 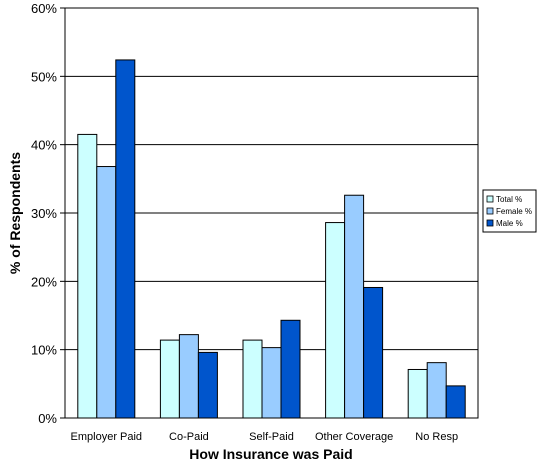 What do you see at coordinates (107, 437) in the screenshot?
I see `x-category-label: Employer Paid` at bounding box center [107, 437].